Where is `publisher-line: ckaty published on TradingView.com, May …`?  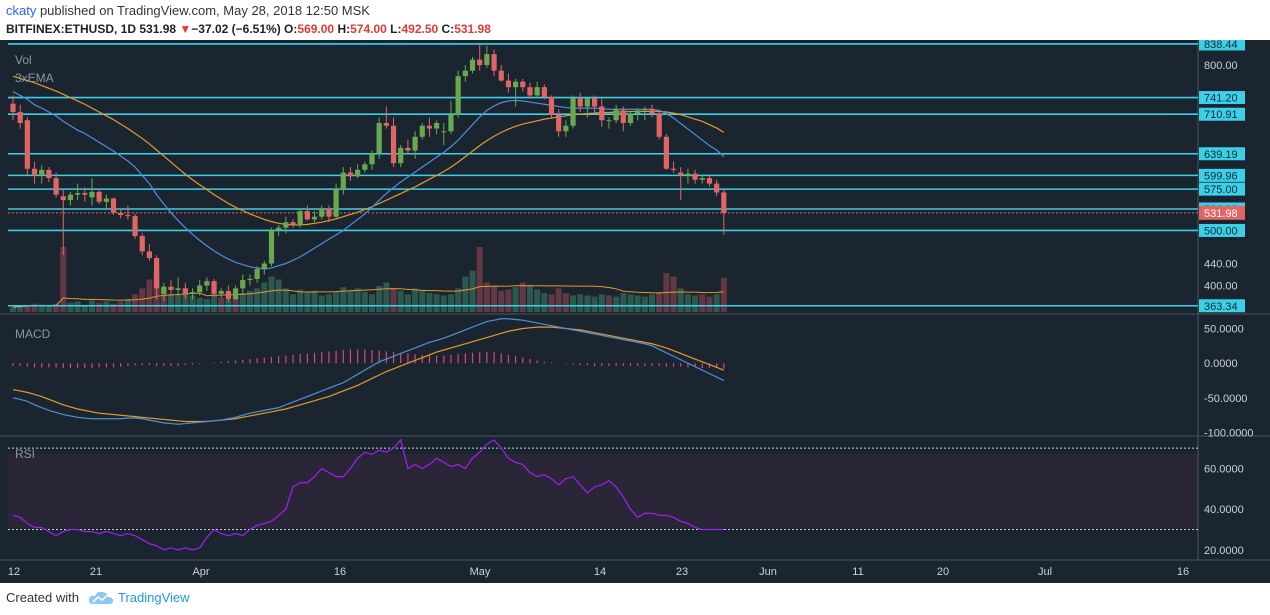 publisher-line: ckaty published on TradingView.com, May … is located at coordinates (188, 10).